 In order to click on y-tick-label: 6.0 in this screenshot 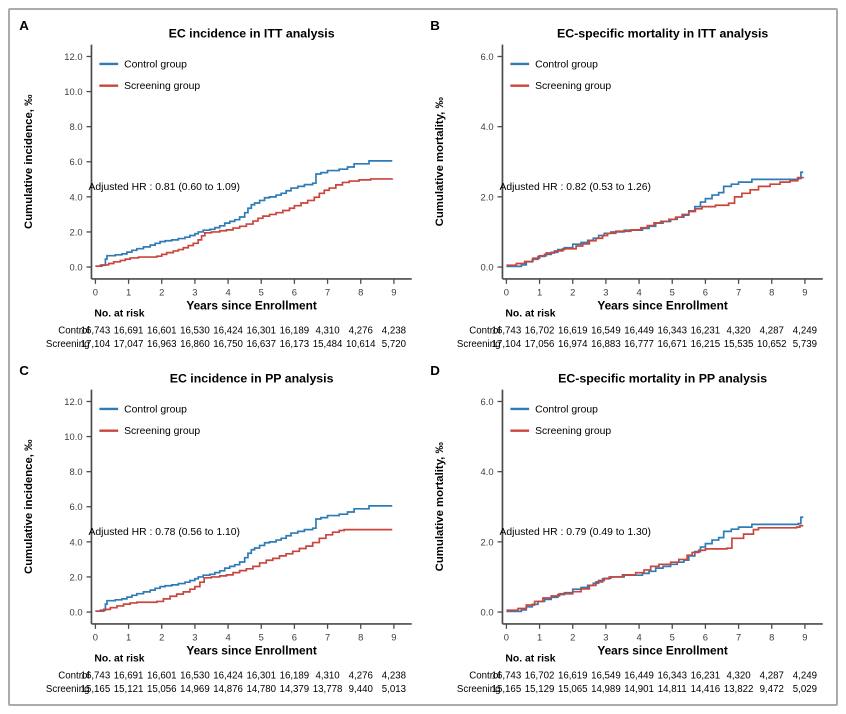, I will do `click(76, 161)`.